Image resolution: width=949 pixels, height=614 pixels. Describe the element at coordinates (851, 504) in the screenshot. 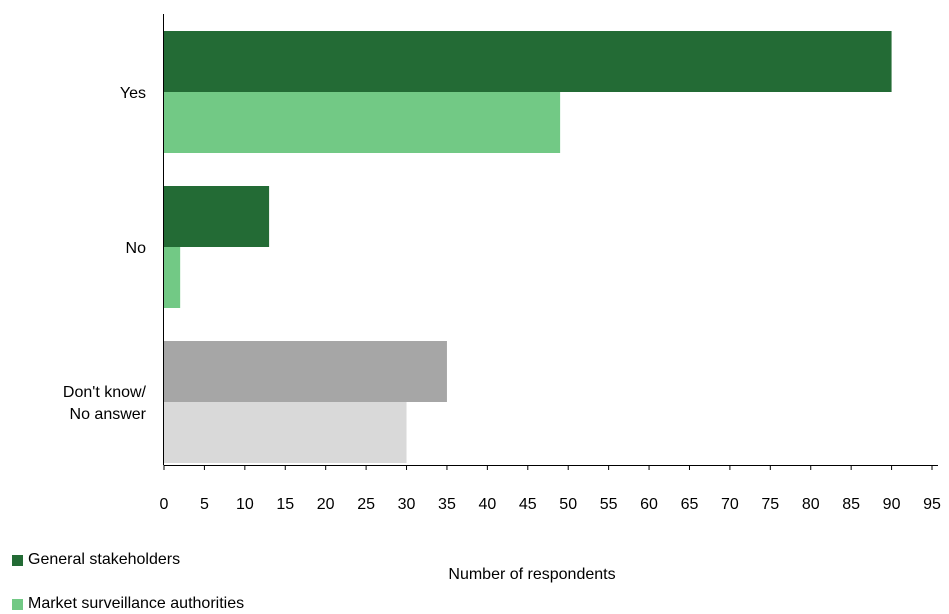

I see `x-tick-label-85: 85` at that location.